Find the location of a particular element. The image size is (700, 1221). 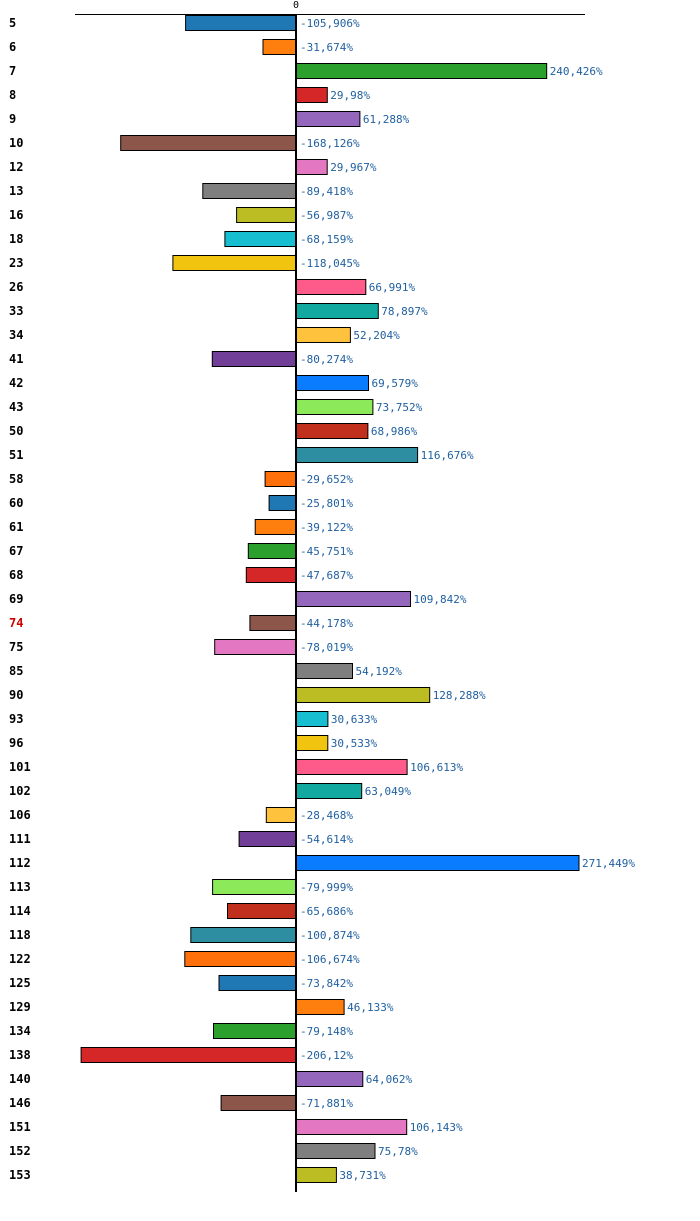

value-label-146: -71,881% is located at coordinates (326, 1103).